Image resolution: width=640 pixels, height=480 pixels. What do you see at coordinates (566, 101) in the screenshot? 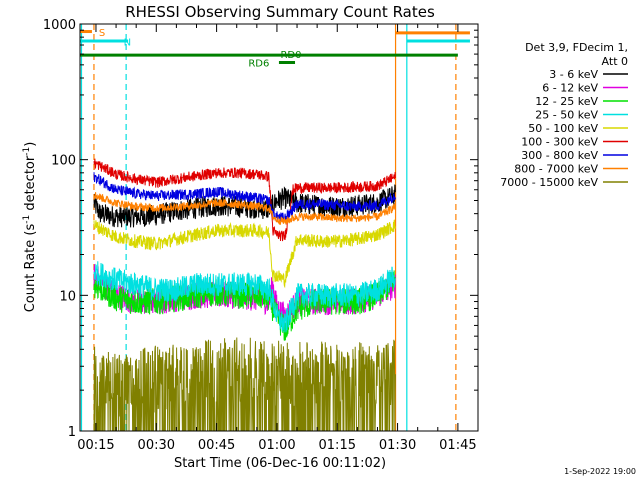
I see `legend-label-2: 12 - 25 keV` at bounding box center [566, 101].